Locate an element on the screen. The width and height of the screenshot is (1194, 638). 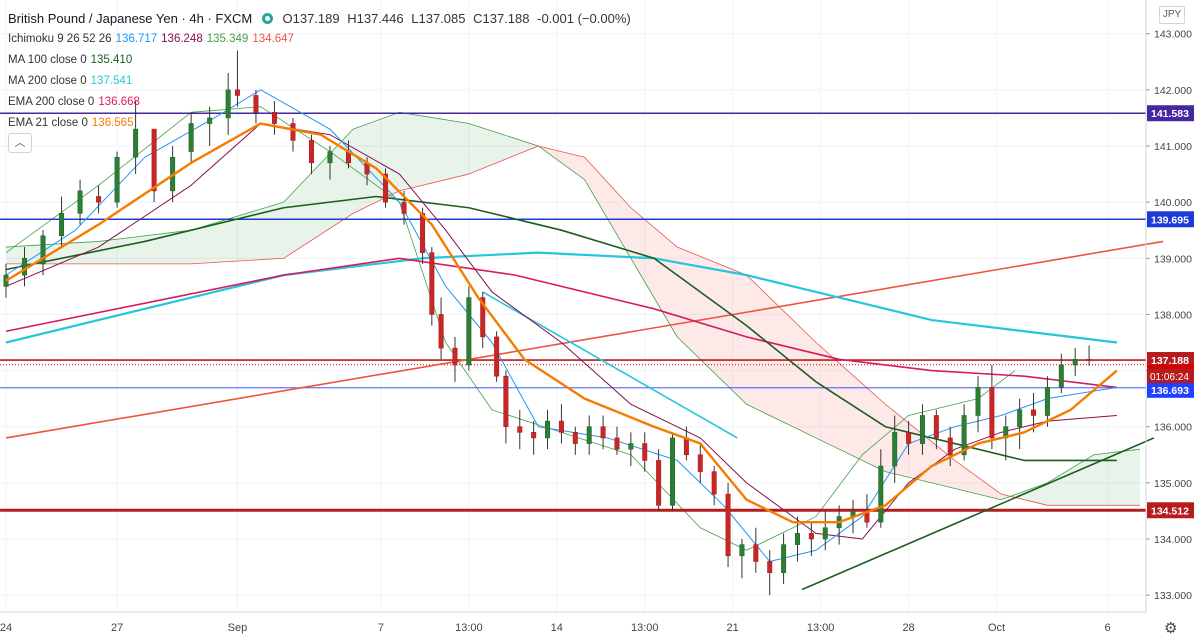
countdown-box is located at coordinates (1170, 376).